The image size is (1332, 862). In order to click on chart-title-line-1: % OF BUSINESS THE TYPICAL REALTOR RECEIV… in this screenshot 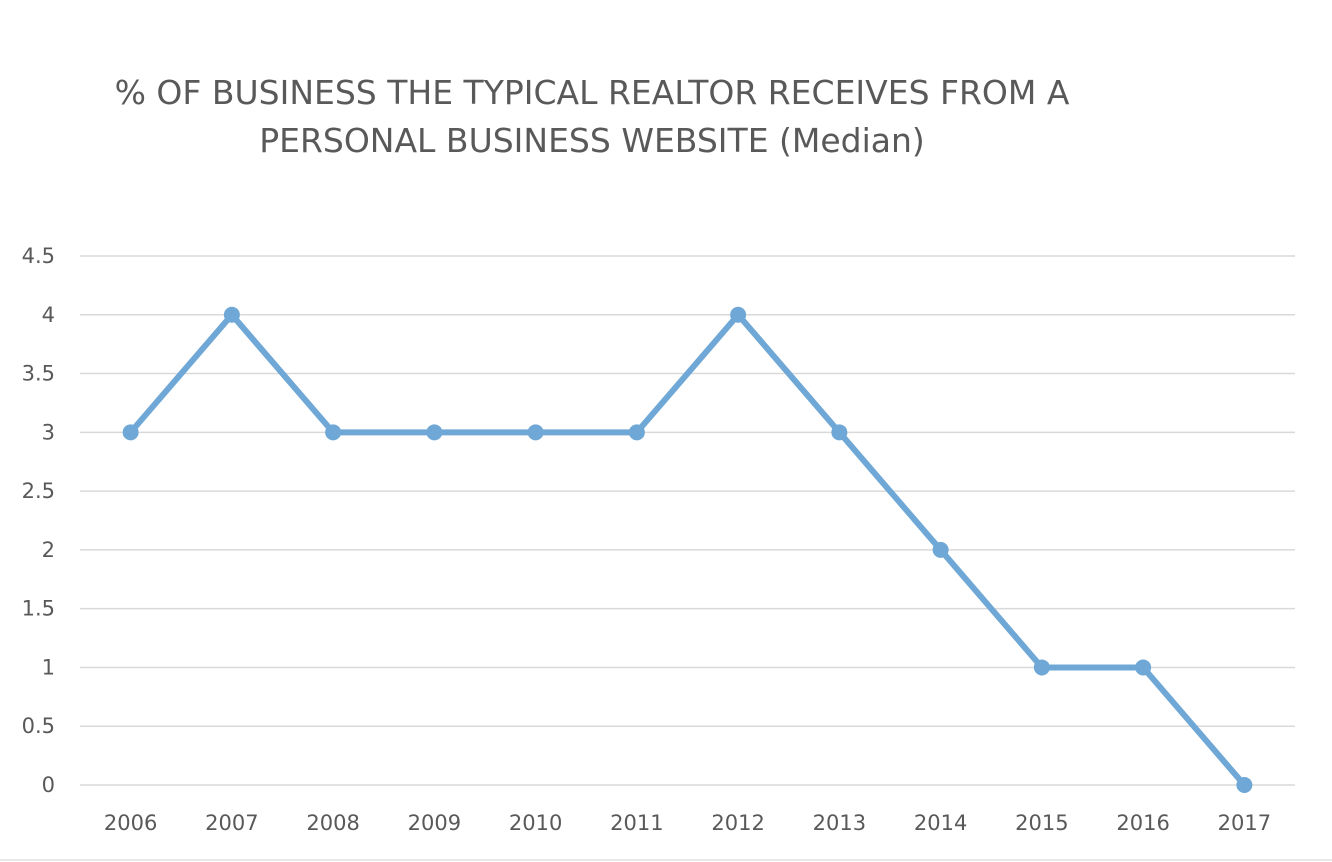, I will do `click(592, 92)`.